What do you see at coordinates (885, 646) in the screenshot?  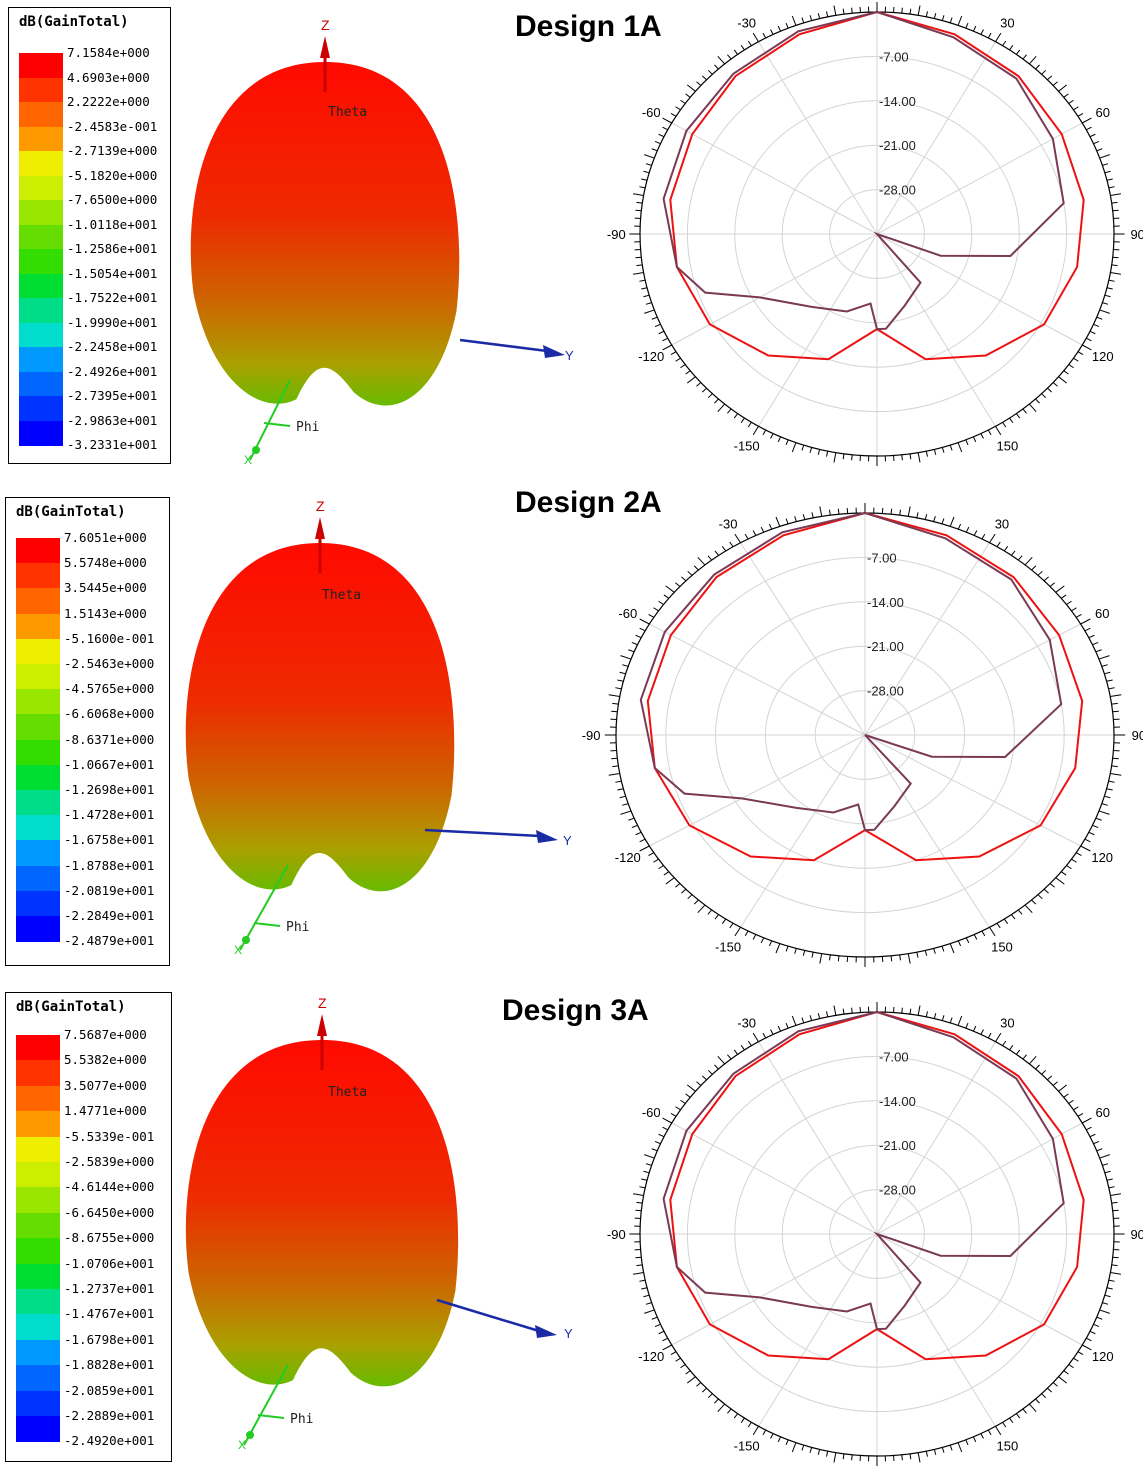 I see `radial-tick-label: -21.00` at bounding box center [885, 646].